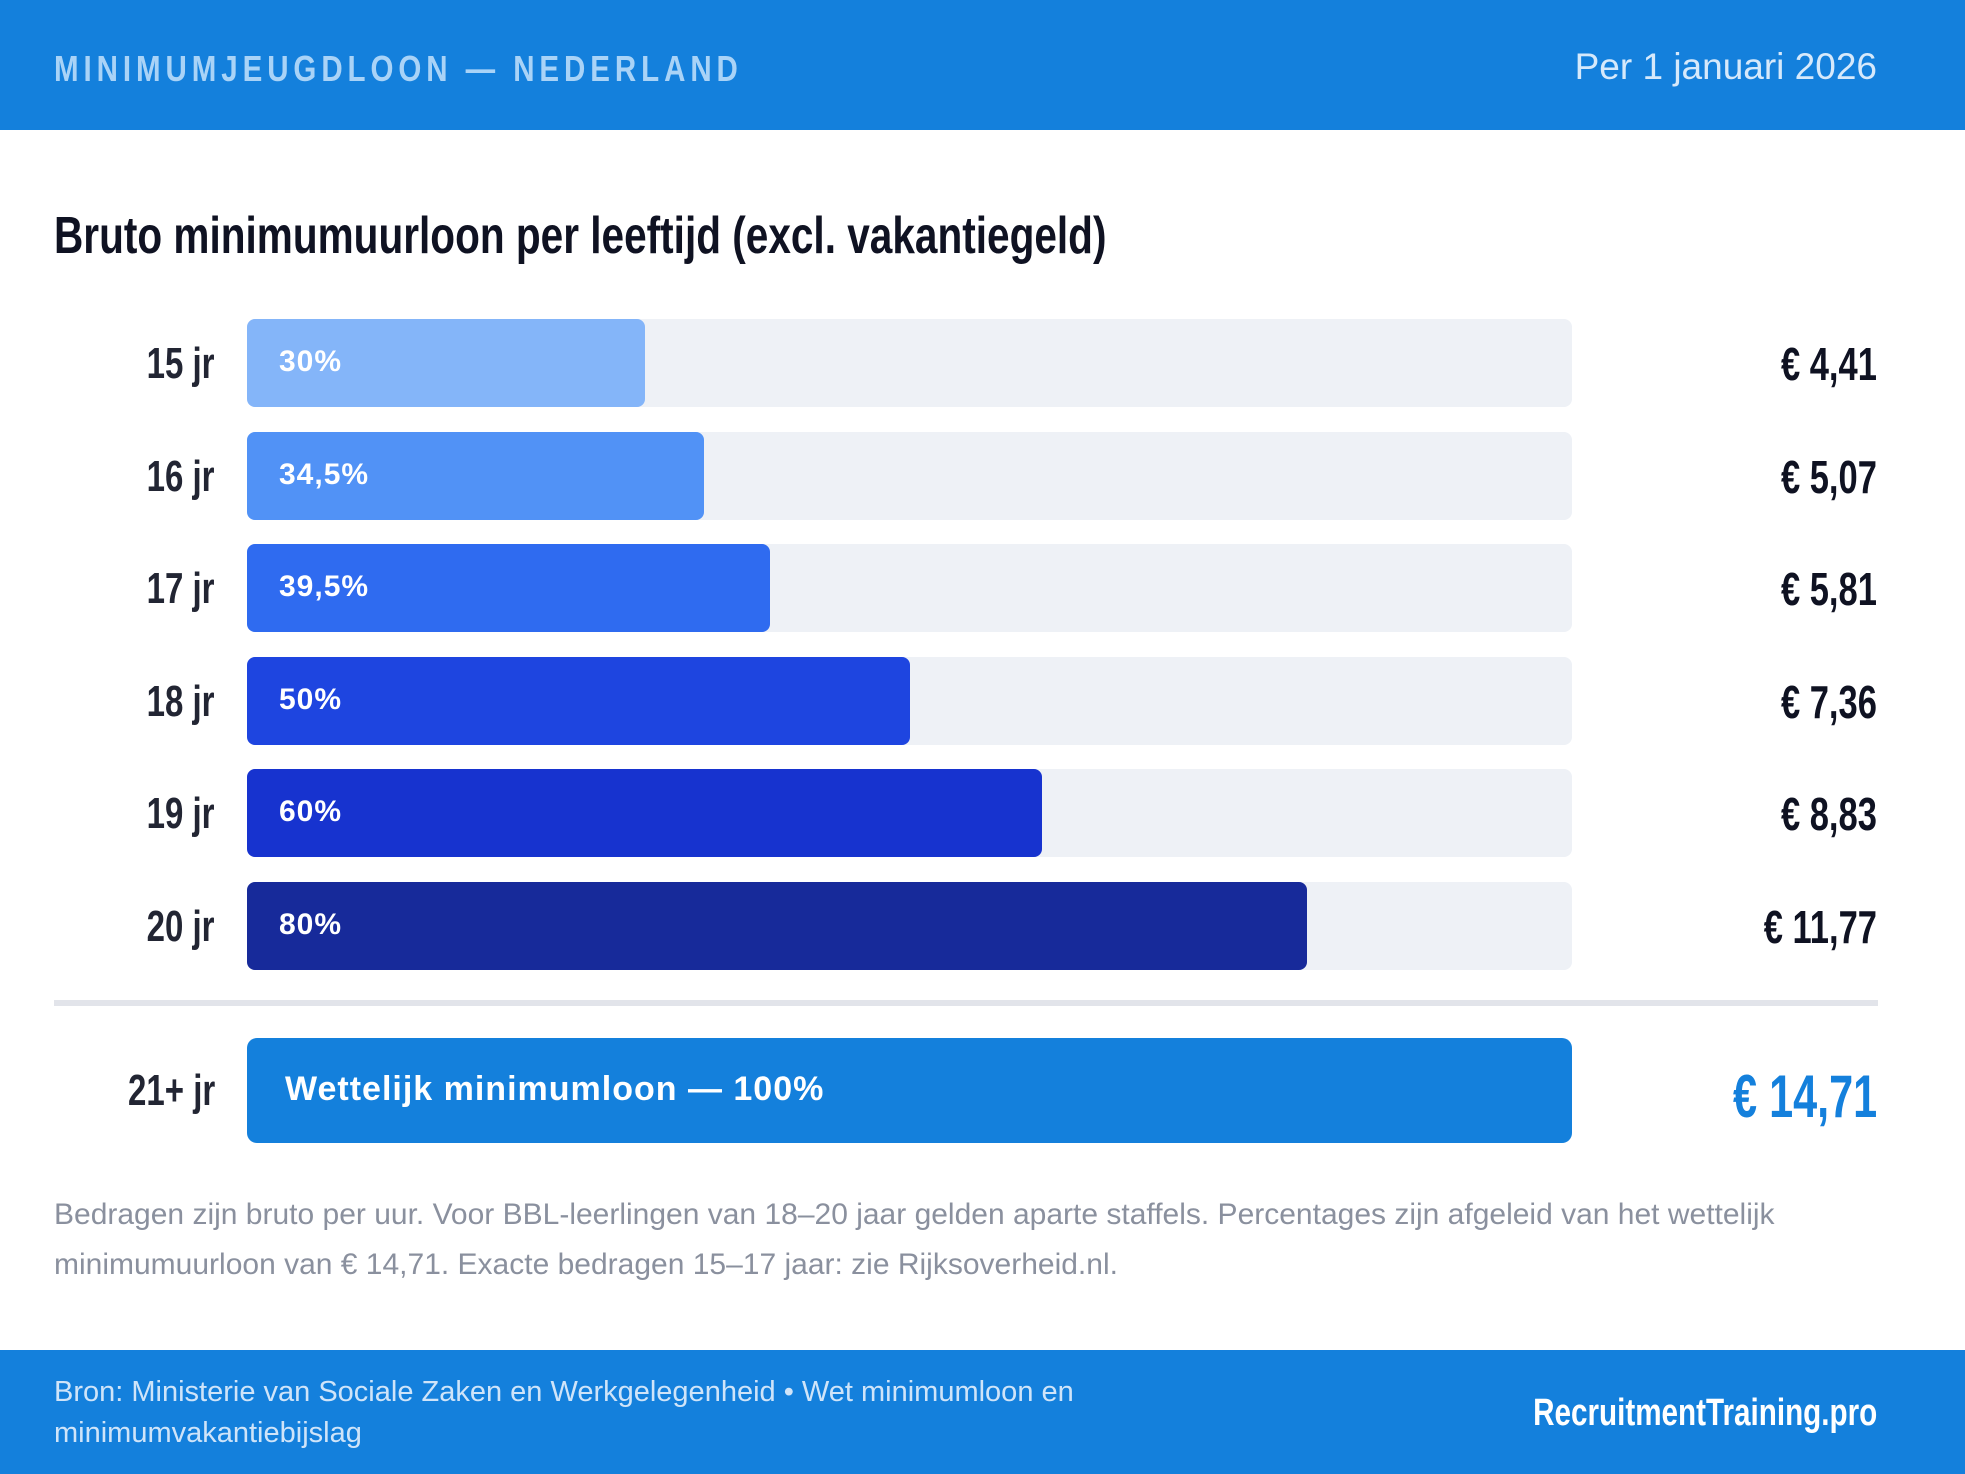  I want to click on bar: 30%, so click(446, 363).